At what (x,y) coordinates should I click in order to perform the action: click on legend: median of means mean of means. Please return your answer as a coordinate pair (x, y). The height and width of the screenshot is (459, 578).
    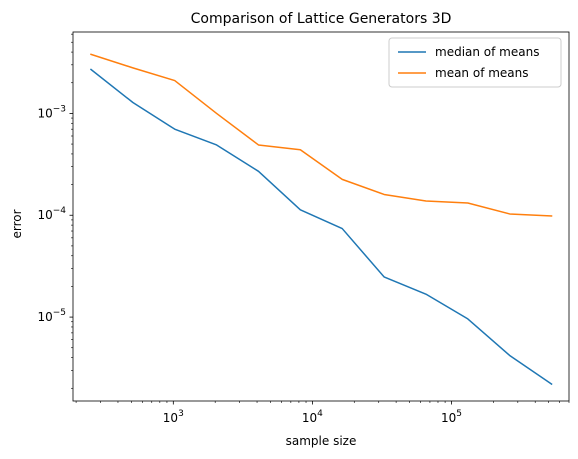
    Looking at the image, I should click on (475, 62).